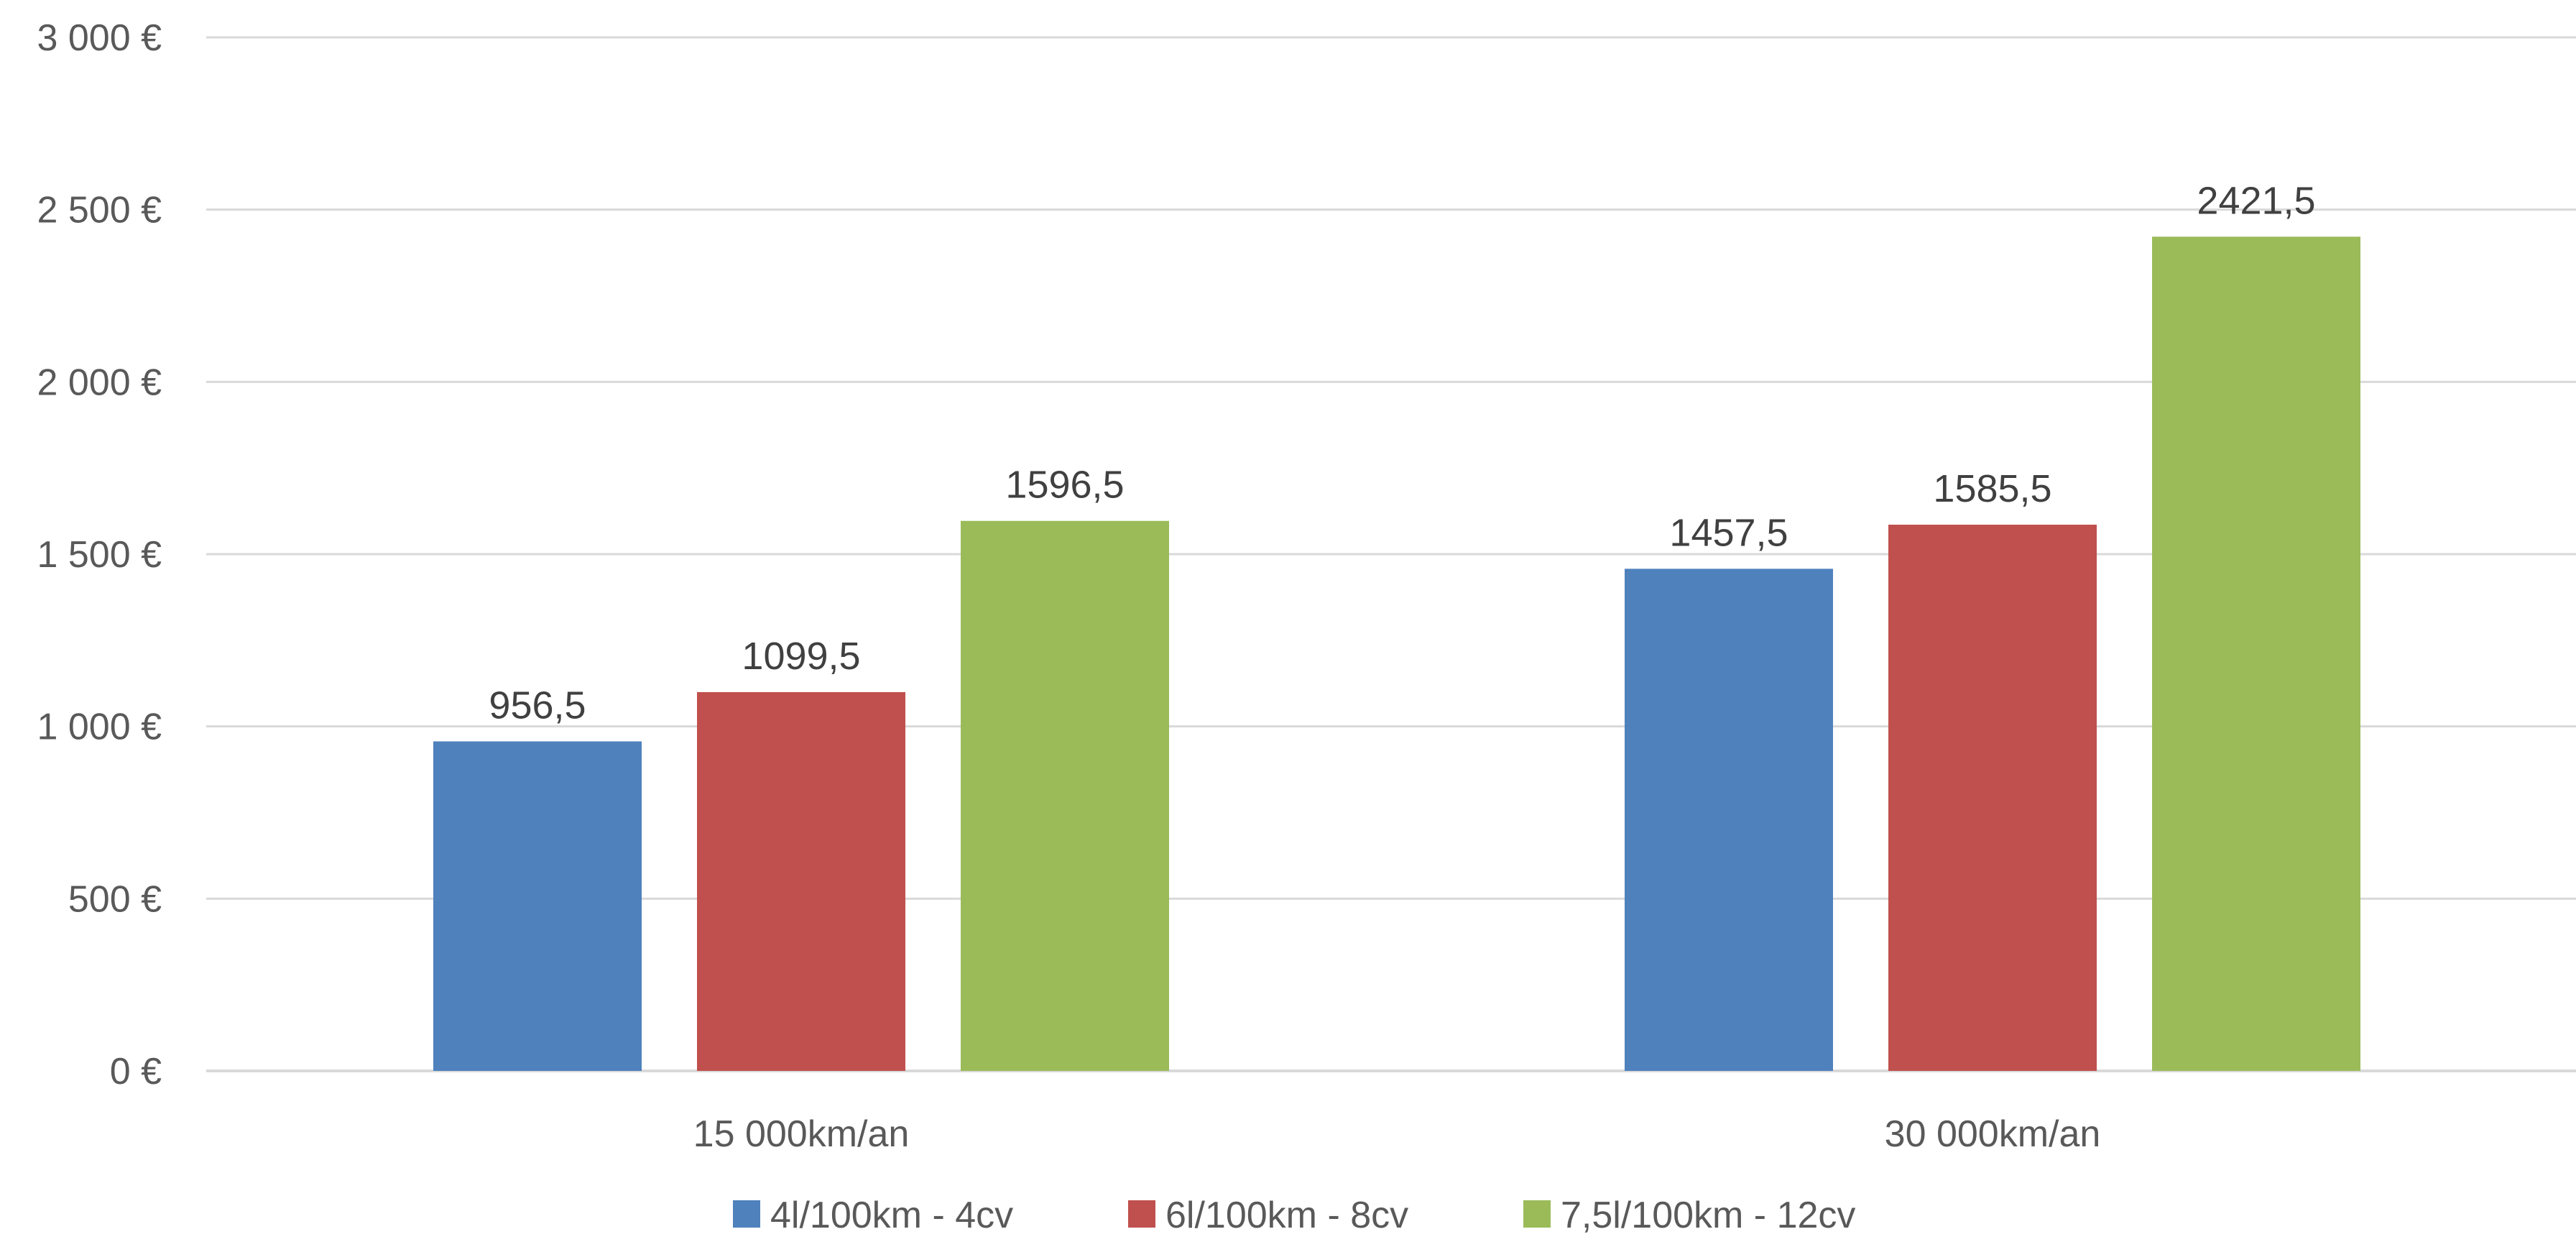  Describe the element at coordinates (99, 727) in the screenshot. I see `y-tick-label: 1 000 €` at that location.